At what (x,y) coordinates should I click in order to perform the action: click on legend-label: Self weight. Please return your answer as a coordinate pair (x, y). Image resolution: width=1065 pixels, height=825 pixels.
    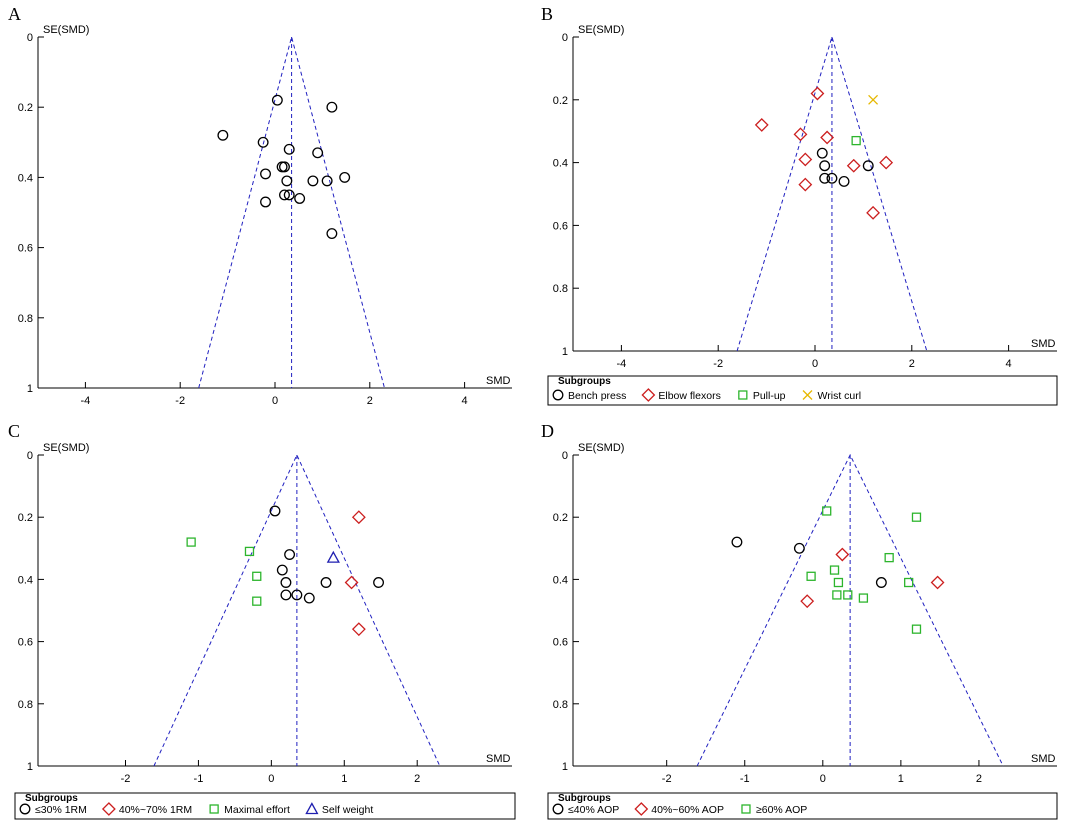
    Looking at the image, I should click on (347, 810).